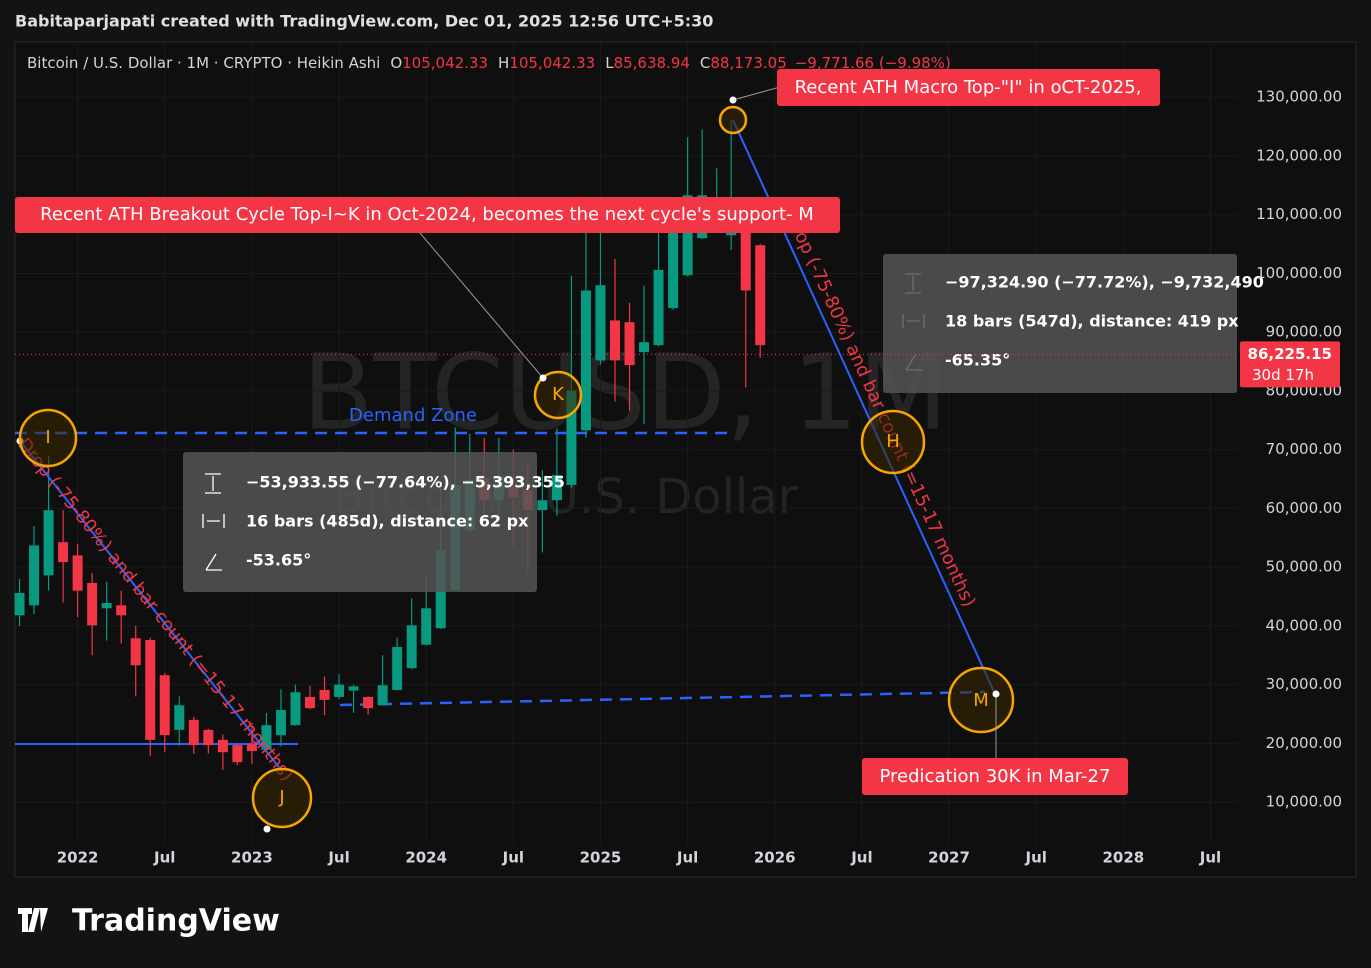 This screenshot has height=968, width=1371. What do you see at coordinates (652, 63) in the screenshot?
I see `ohlc-value: 85,638.94` at bounding box center [652, 63].